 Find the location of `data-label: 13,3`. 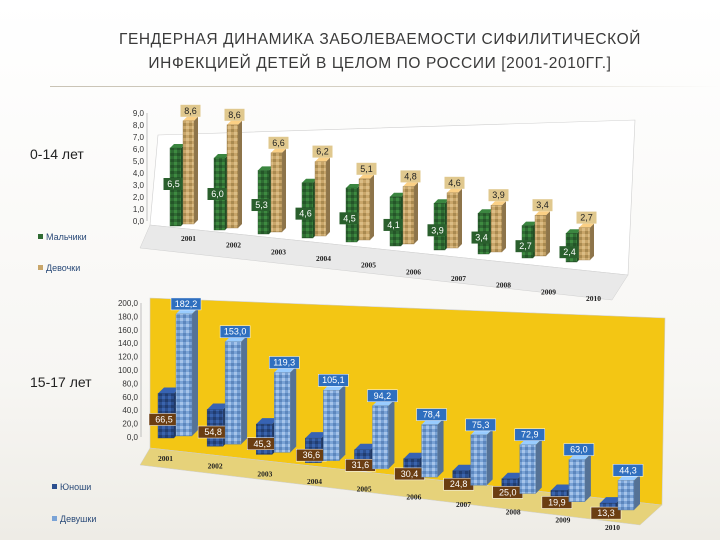

data-label: 13,3 is located at coordinates (606, 513).